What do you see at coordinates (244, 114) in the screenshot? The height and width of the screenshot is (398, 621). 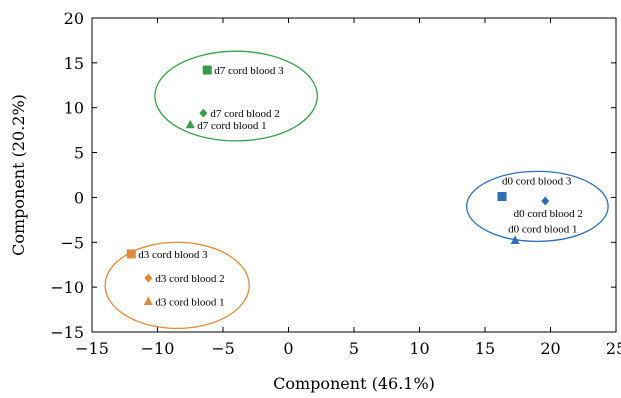 I see `point-label: d7 cord blood 2` at bounding box center [244, 114].